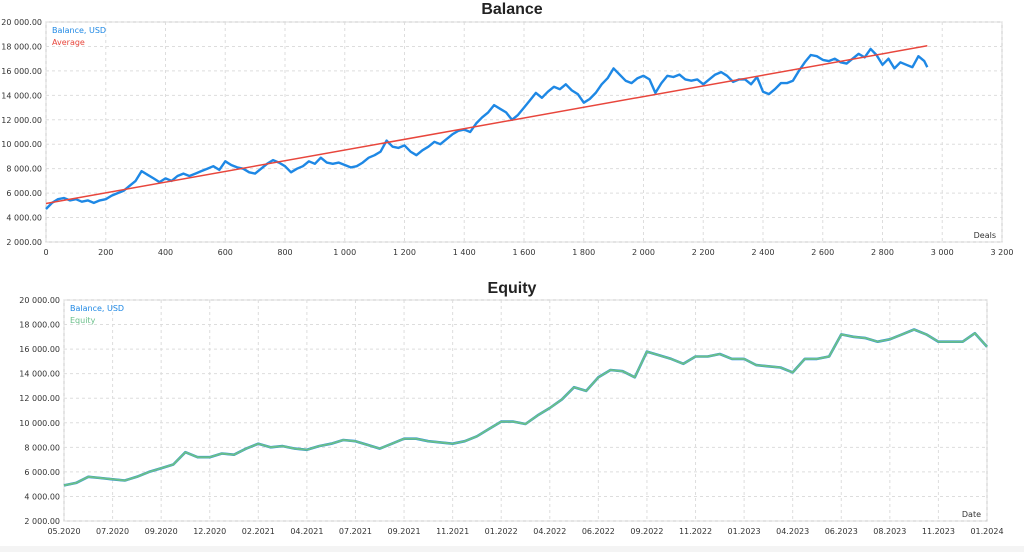 This screenshot has height=552, width=1024. What do you see at coordinates (39, 423) in the screenshot?
I see `equity-y-tick-label: 10 000.00` at bounding box center [39, 423].